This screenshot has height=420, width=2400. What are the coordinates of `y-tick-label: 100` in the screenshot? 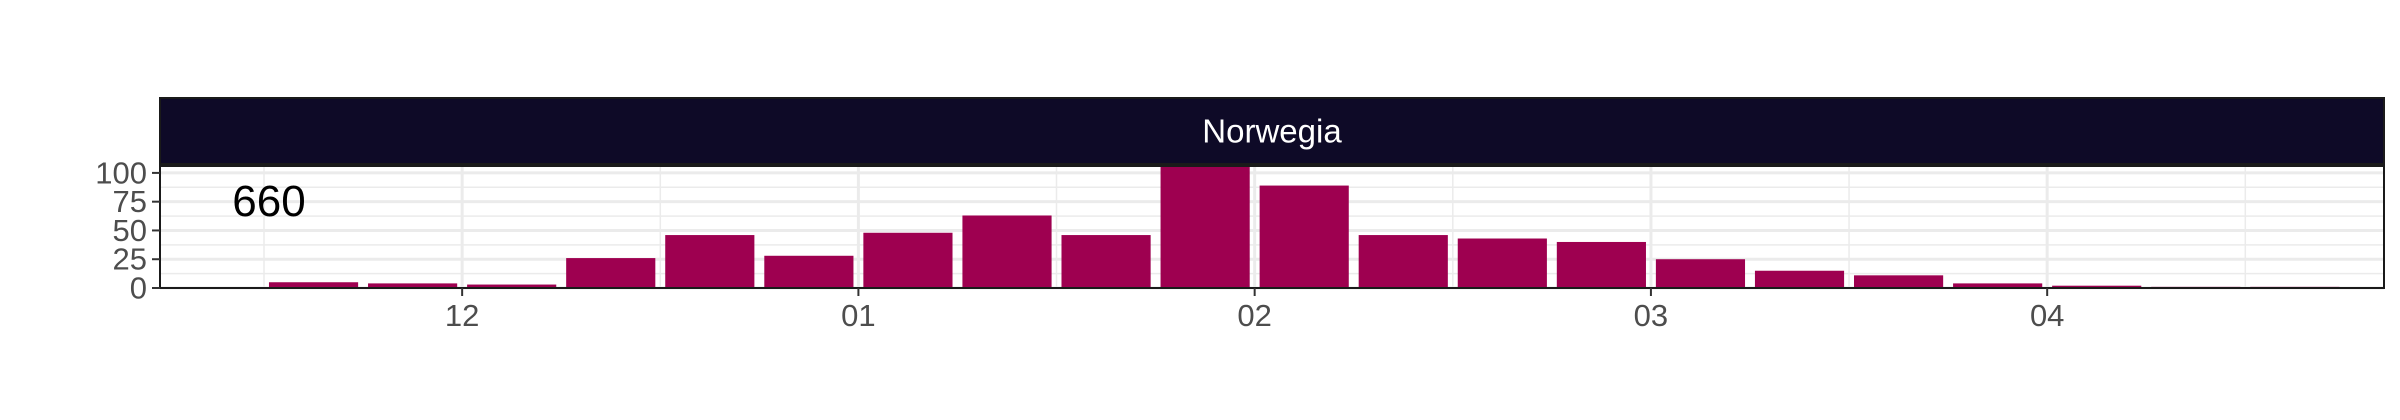 It's located at (121, 172).